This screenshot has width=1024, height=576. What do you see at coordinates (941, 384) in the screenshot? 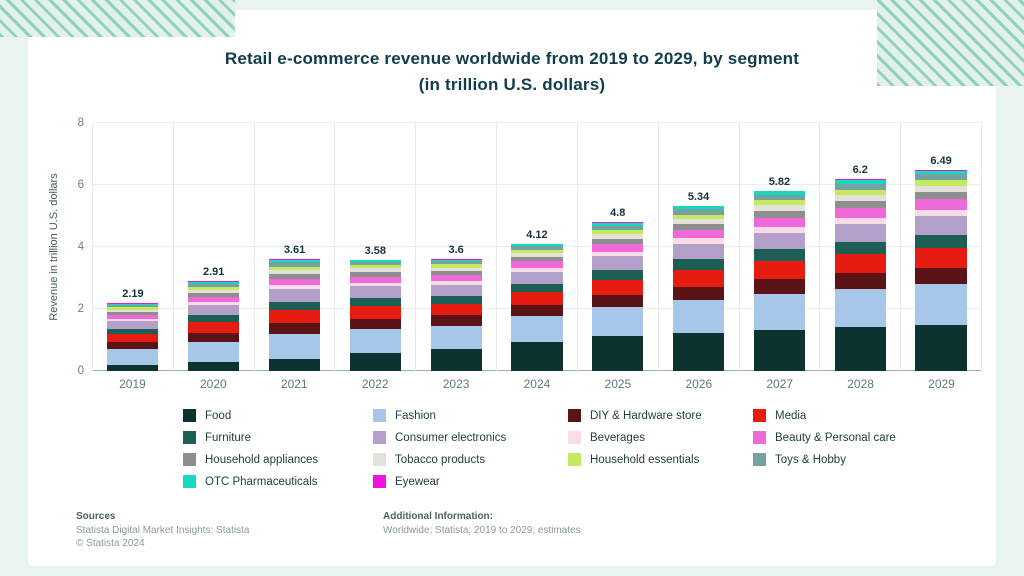
I see `x-tick-label: 2029` at bounding box center [941, 384].